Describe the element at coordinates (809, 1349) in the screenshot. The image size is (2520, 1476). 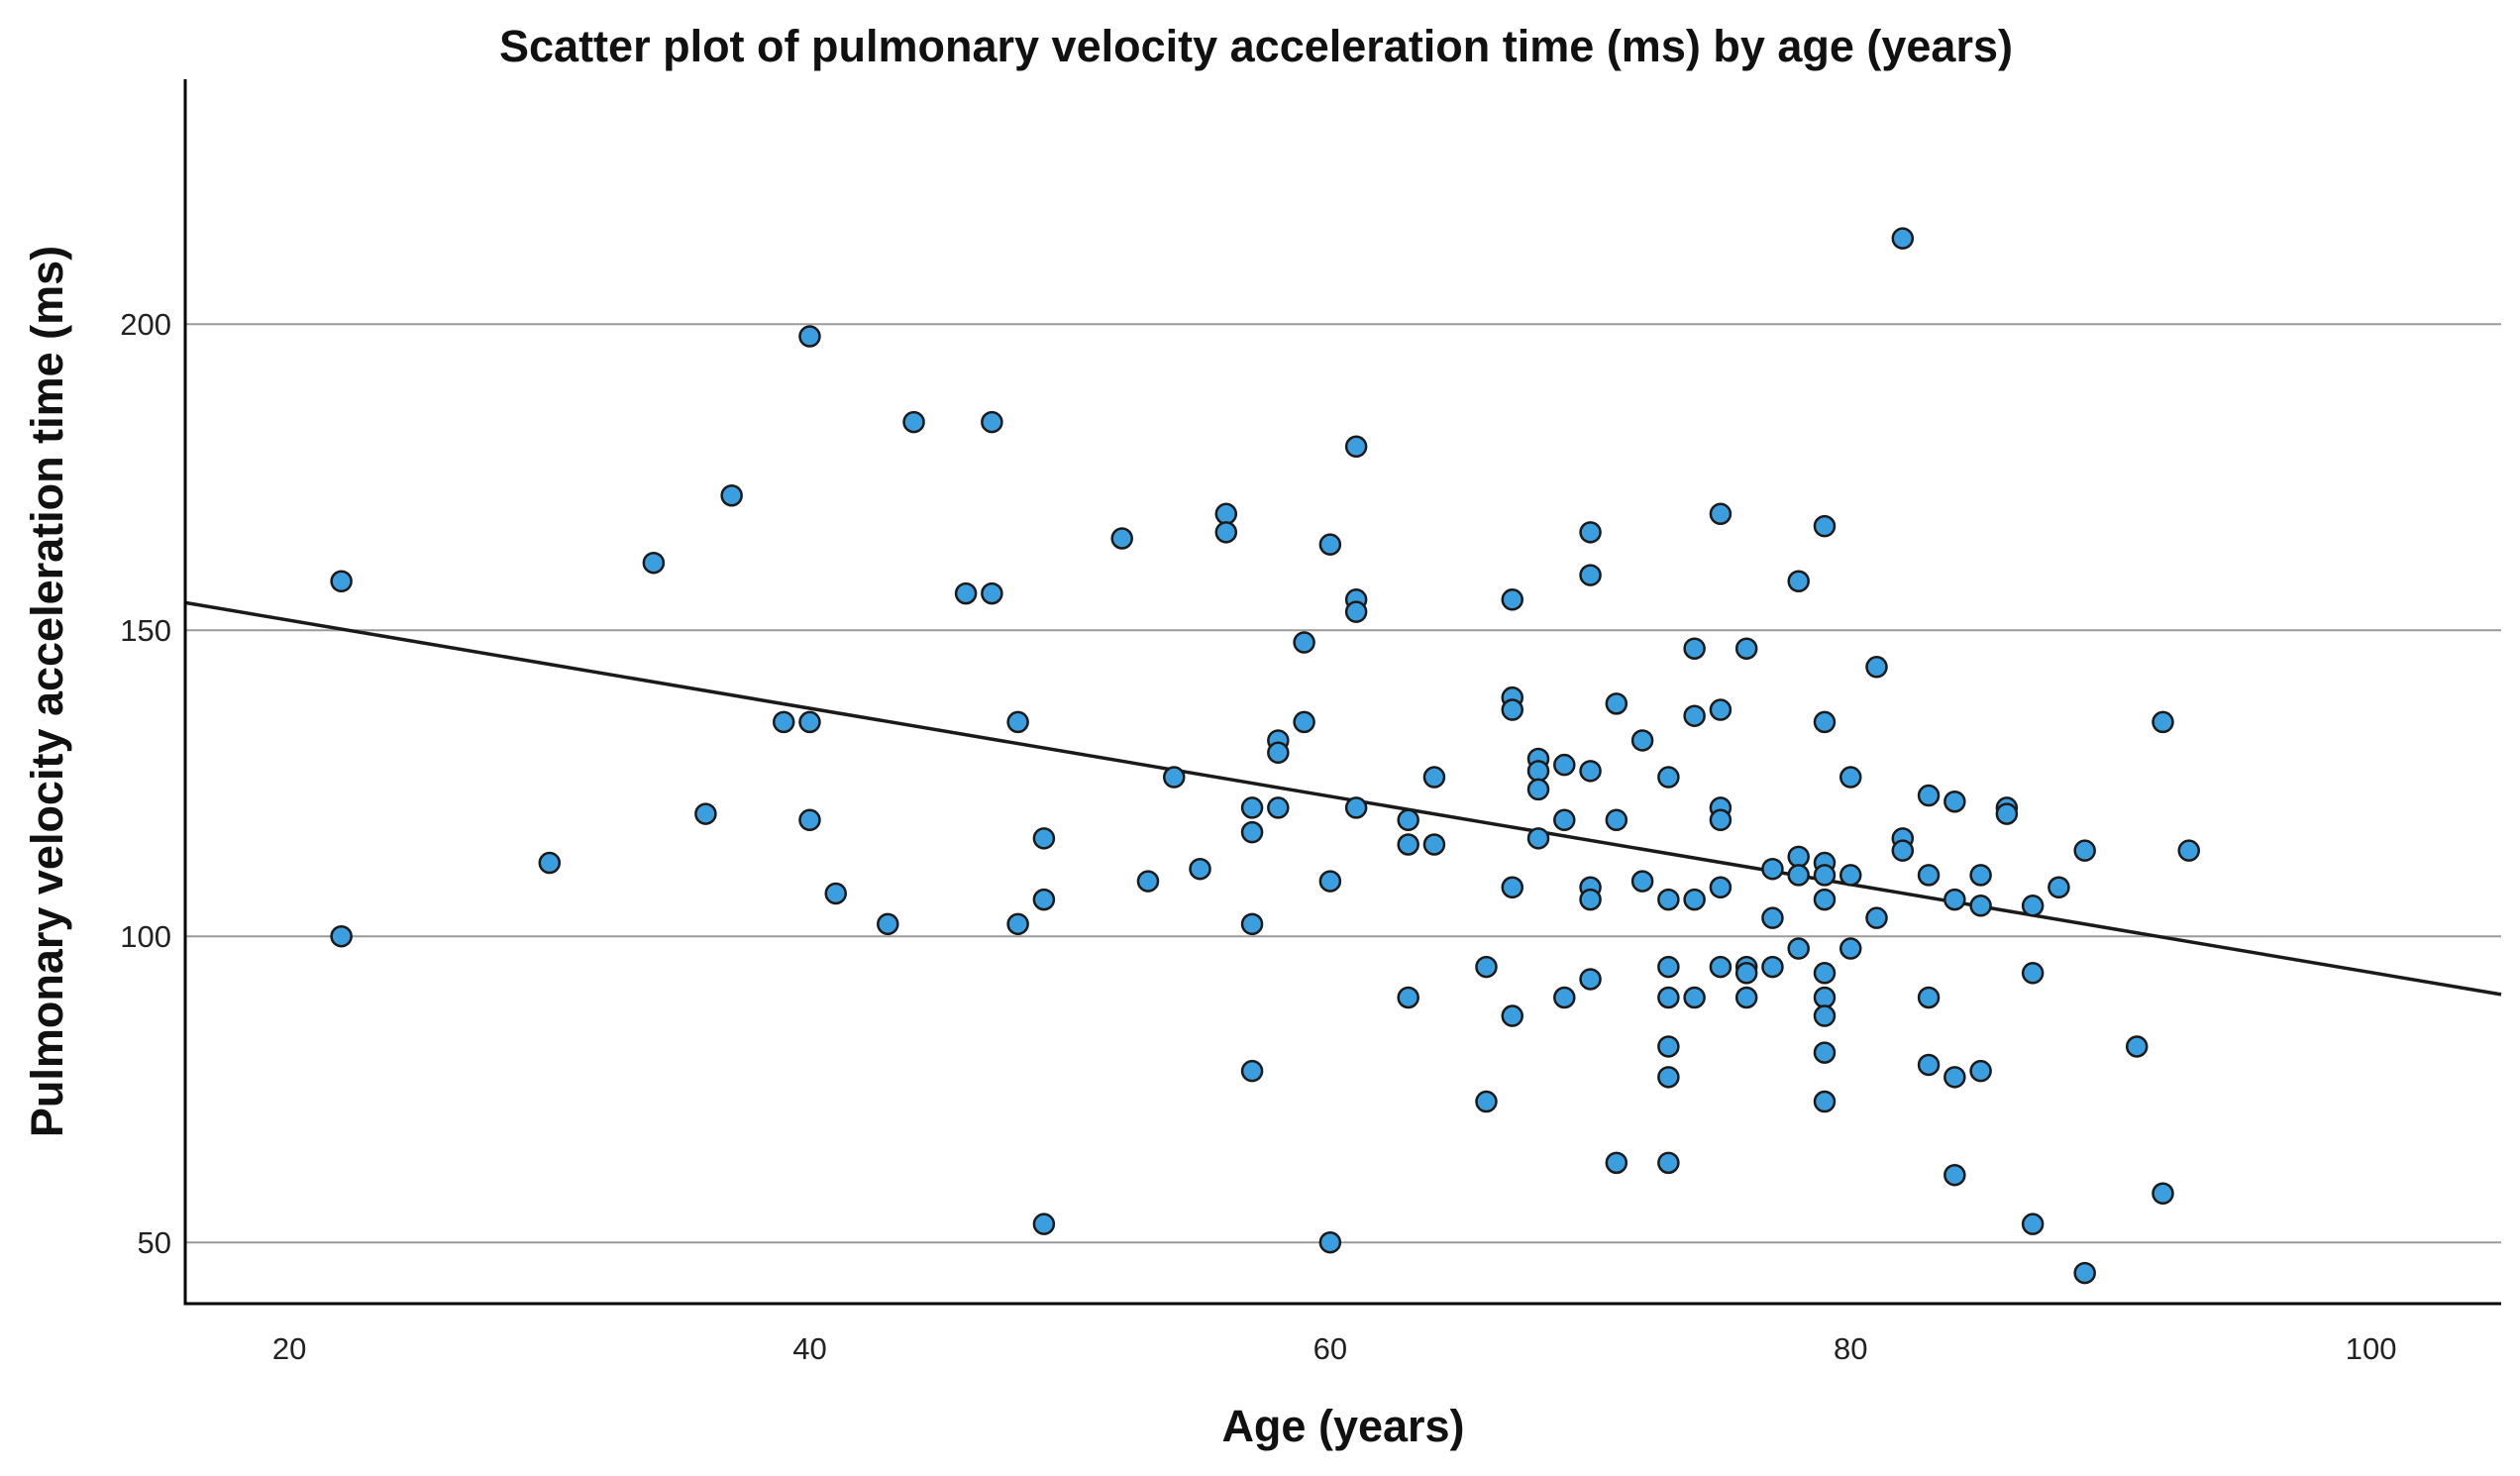
I see `x-tick-label: 40` at that location.